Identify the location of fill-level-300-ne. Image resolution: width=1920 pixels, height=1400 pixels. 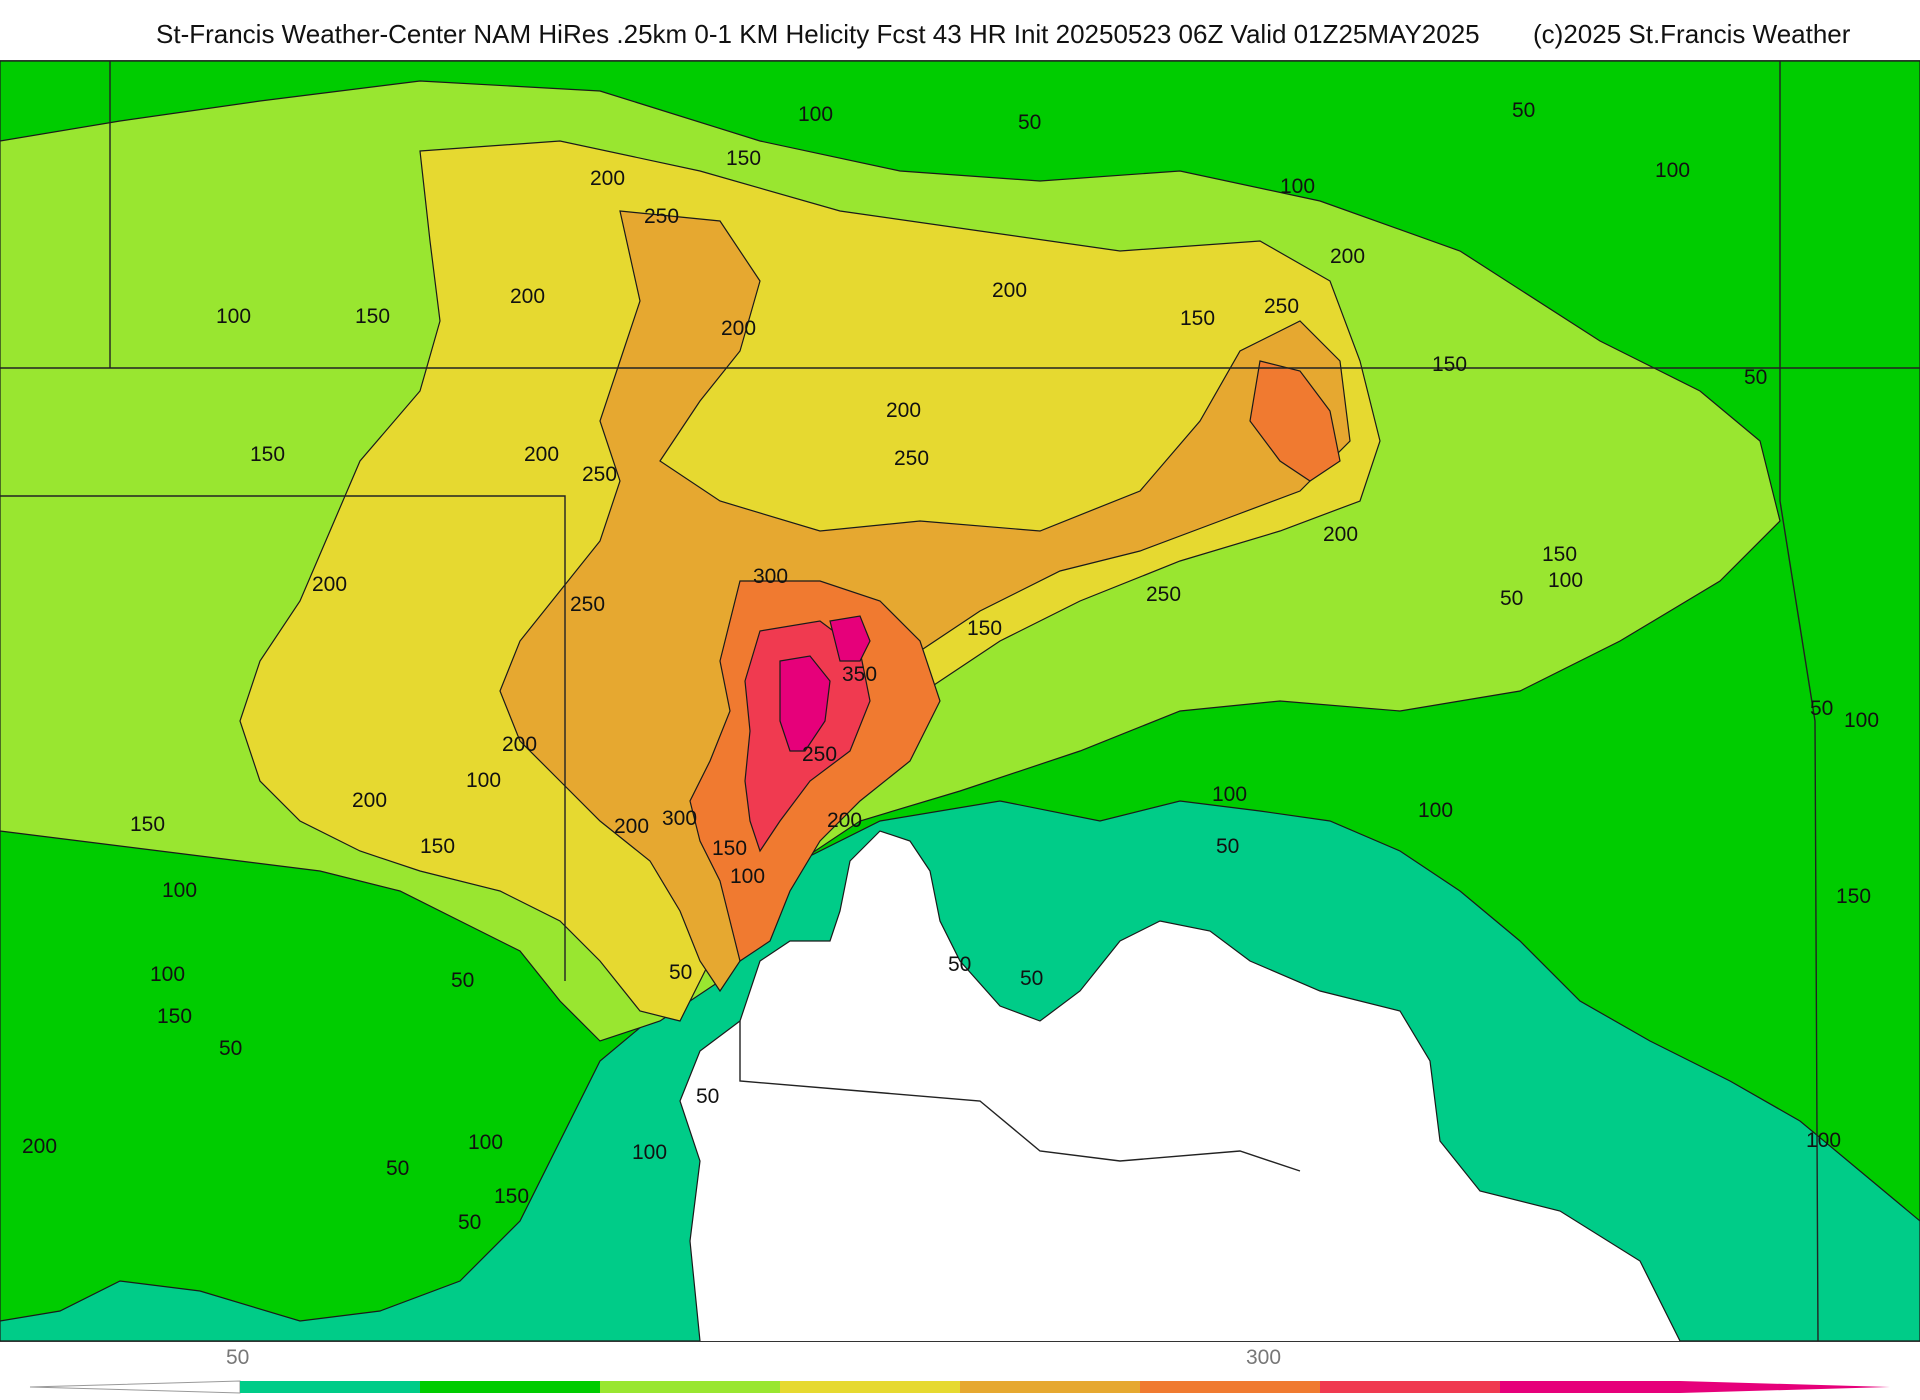
(1295, 421).